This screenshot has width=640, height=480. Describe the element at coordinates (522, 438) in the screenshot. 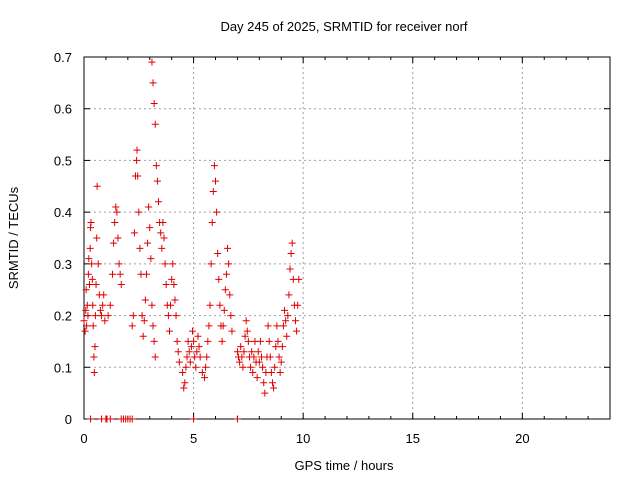

I see `x-tick-label: 20` at that location.